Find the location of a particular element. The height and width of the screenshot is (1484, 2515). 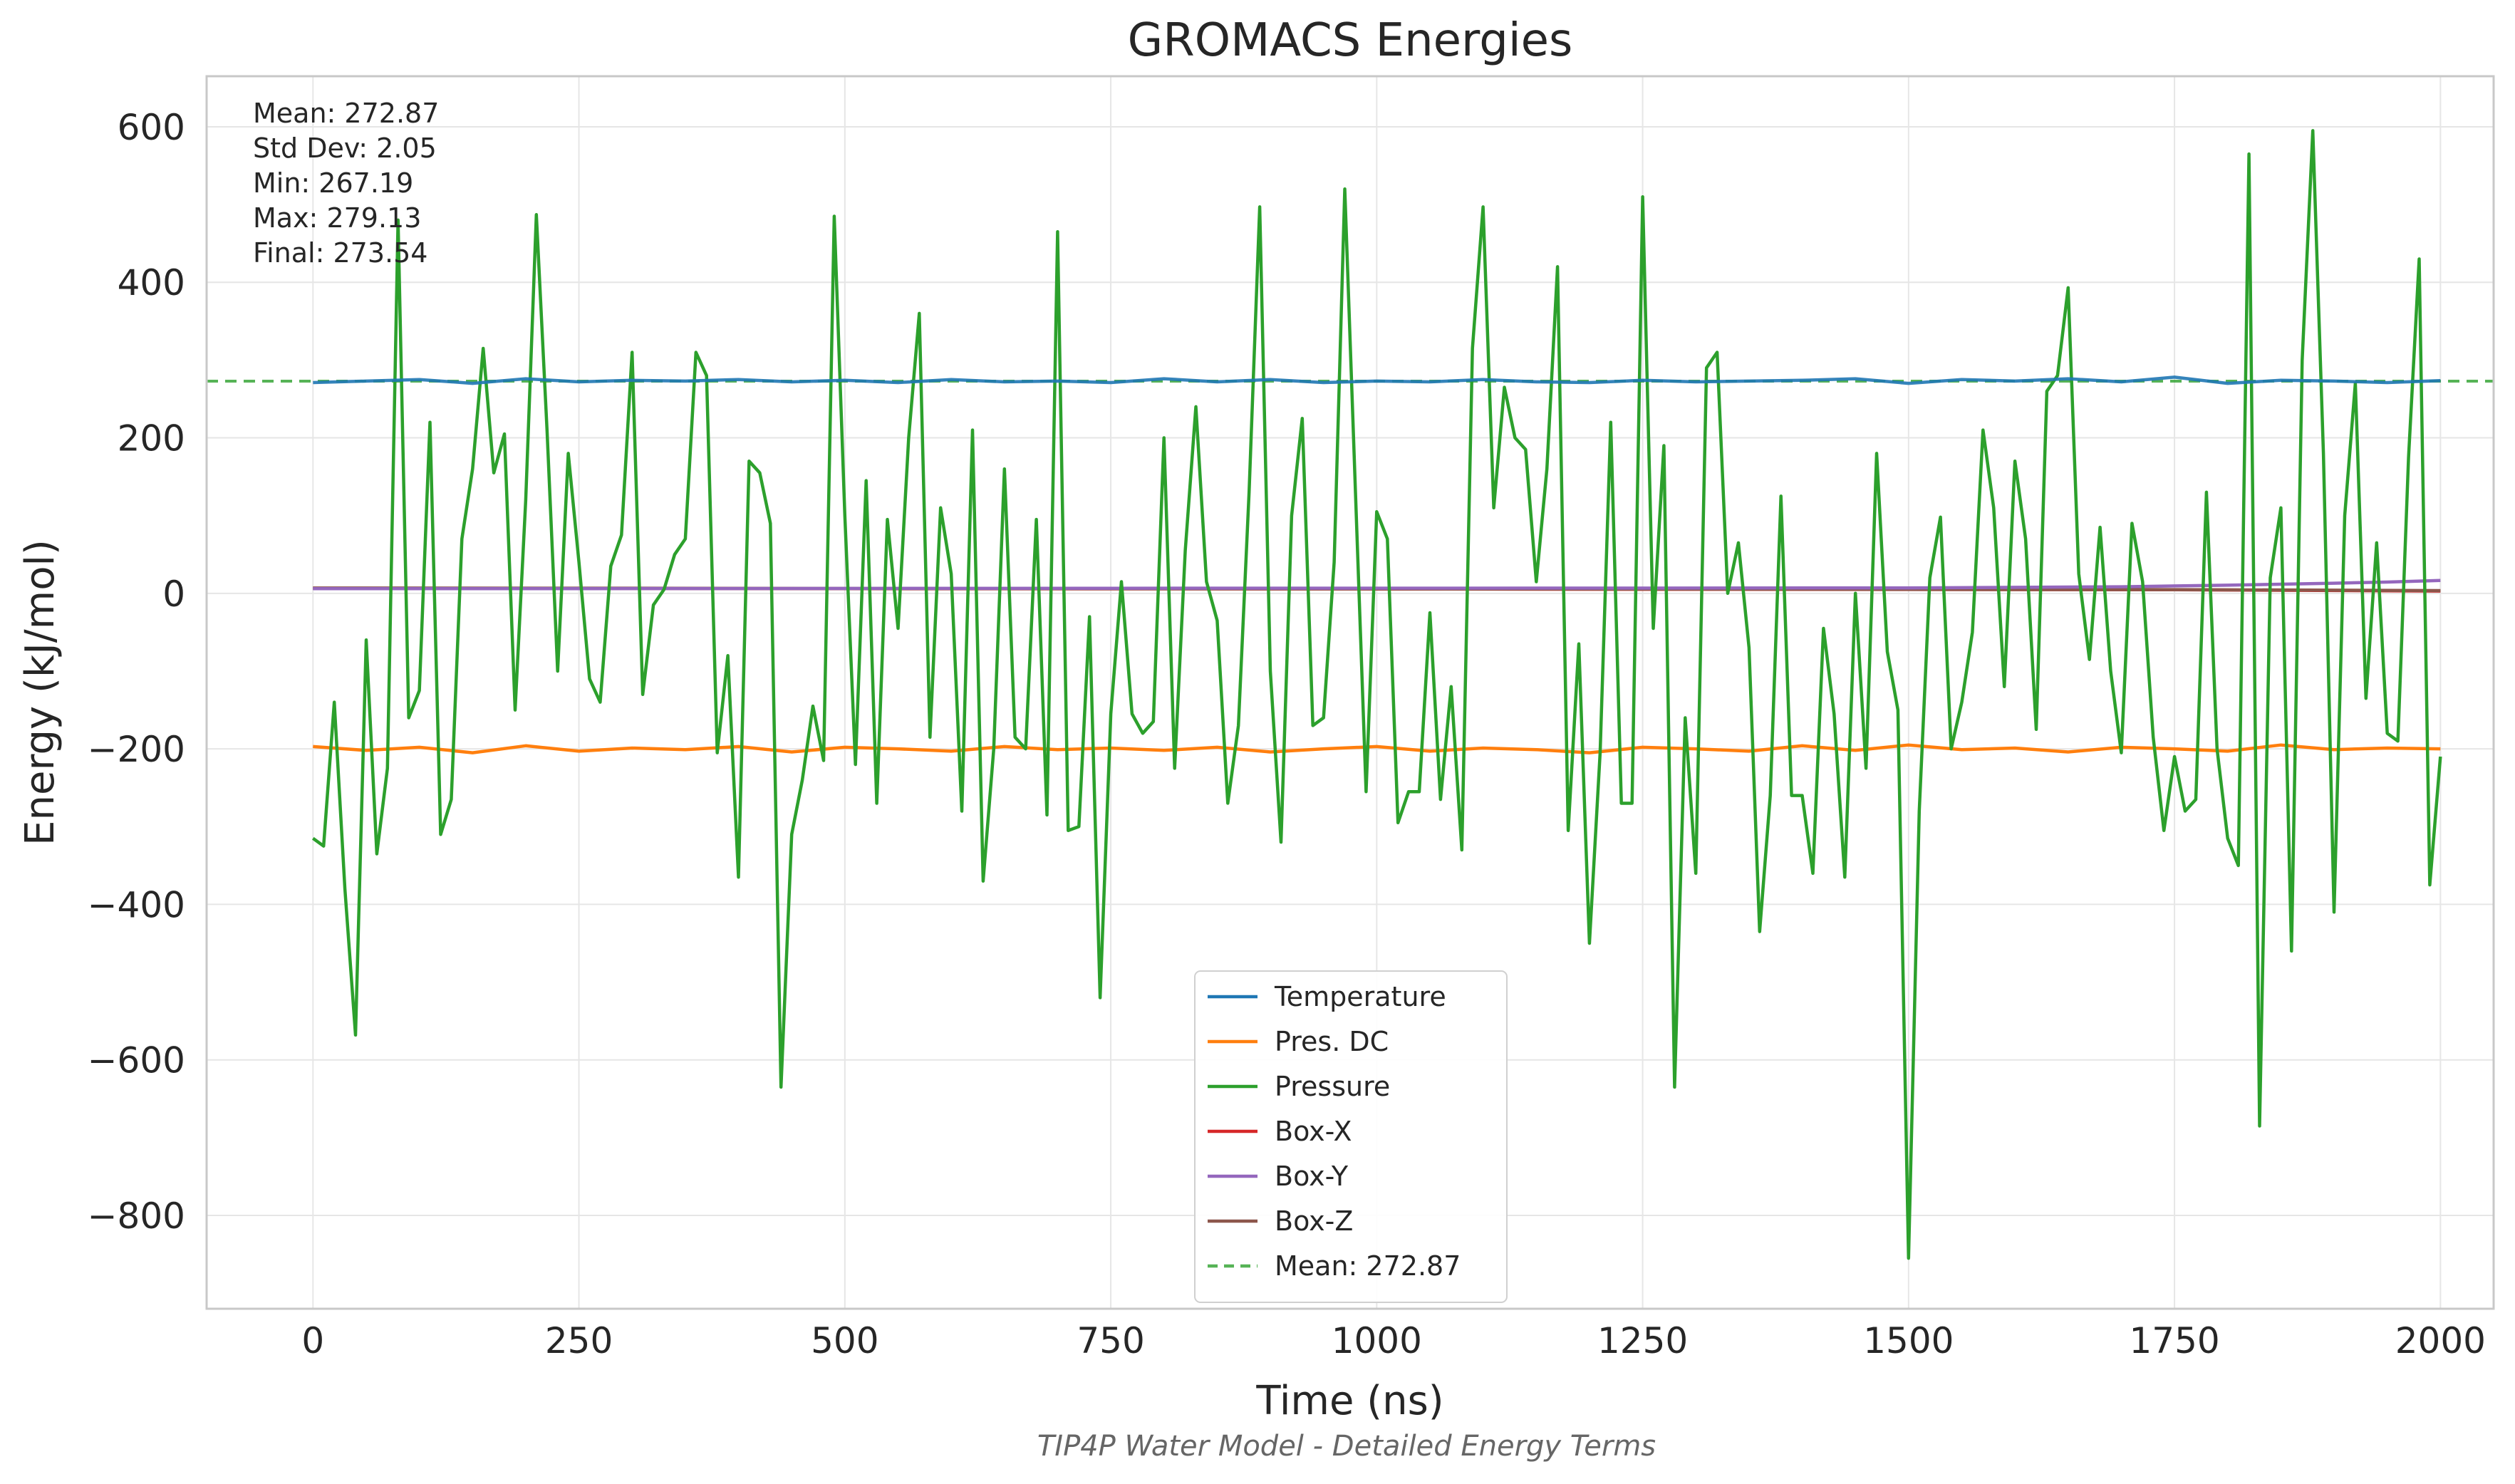

stats-line: Max: 279.13 is located at coordinates (337, 218).